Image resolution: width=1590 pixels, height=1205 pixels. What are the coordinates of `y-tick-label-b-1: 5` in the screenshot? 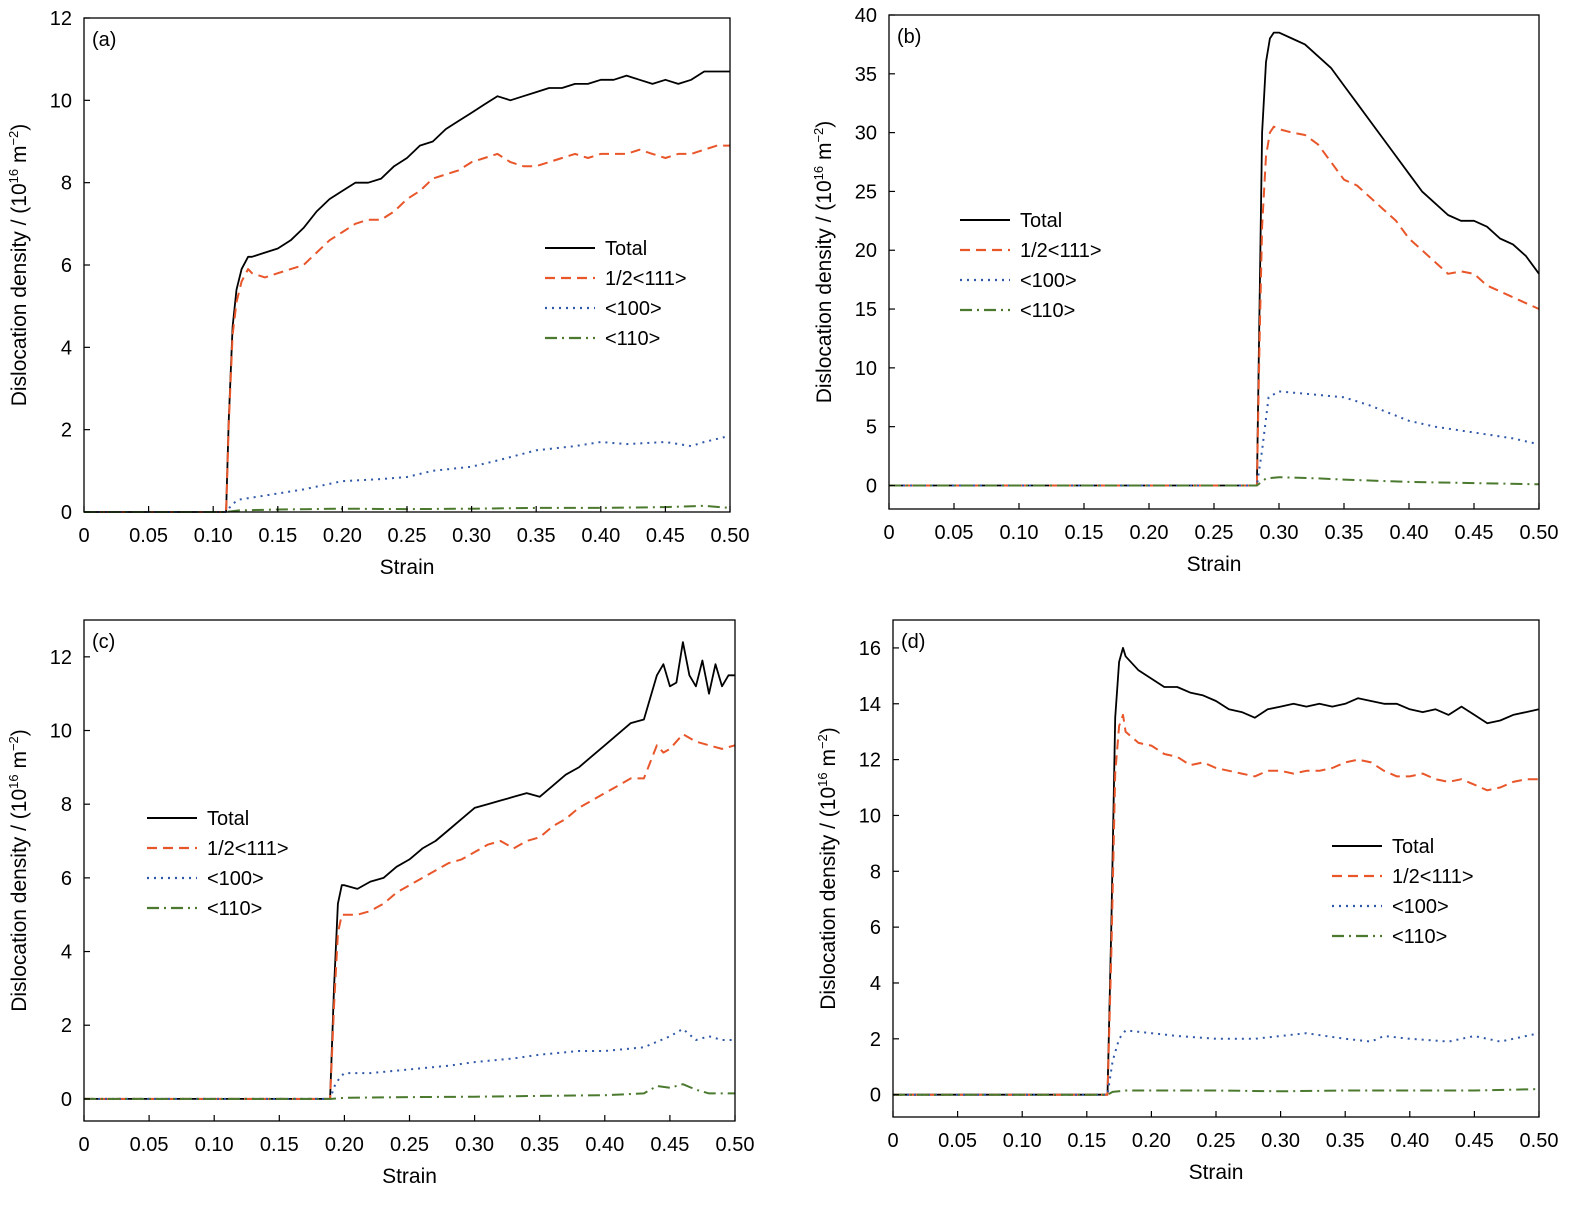 It's located at (871, 428).